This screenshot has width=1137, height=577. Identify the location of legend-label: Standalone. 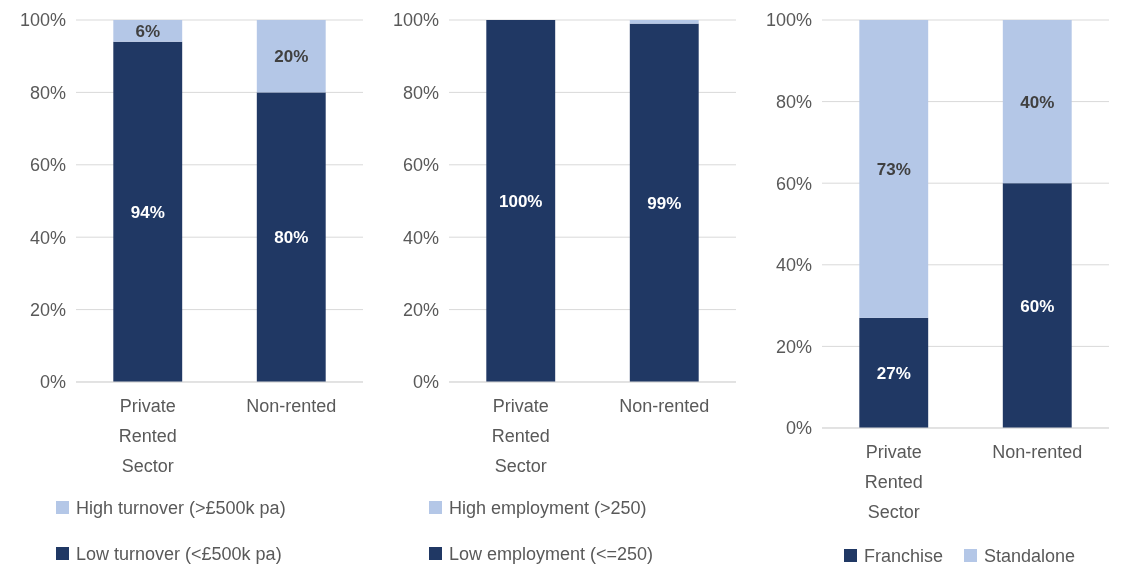
(1030, 556).